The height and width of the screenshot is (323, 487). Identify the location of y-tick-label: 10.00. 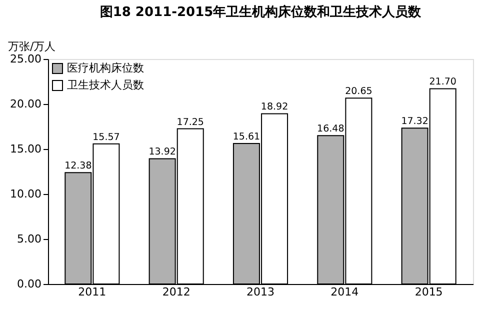
(26, 194).